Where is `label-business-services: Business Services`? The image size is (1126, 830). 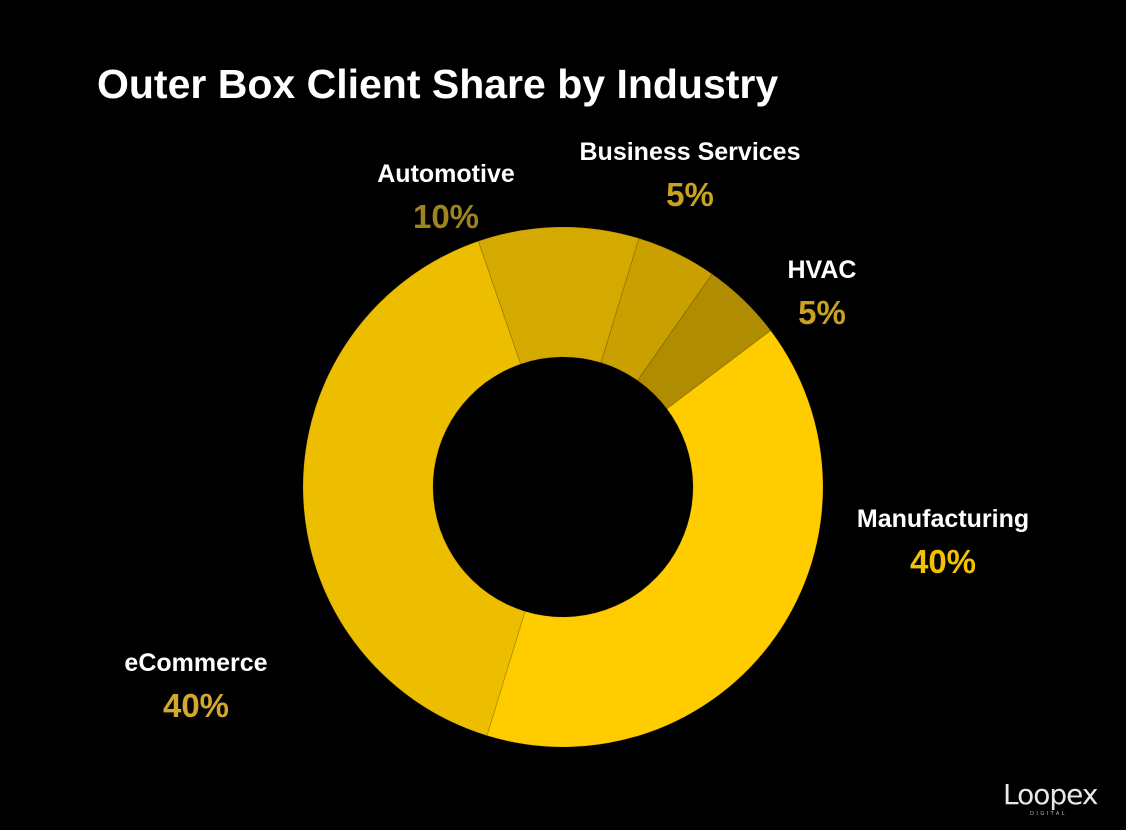 label-business-services: Business Services is located at coordinates (690, 152).